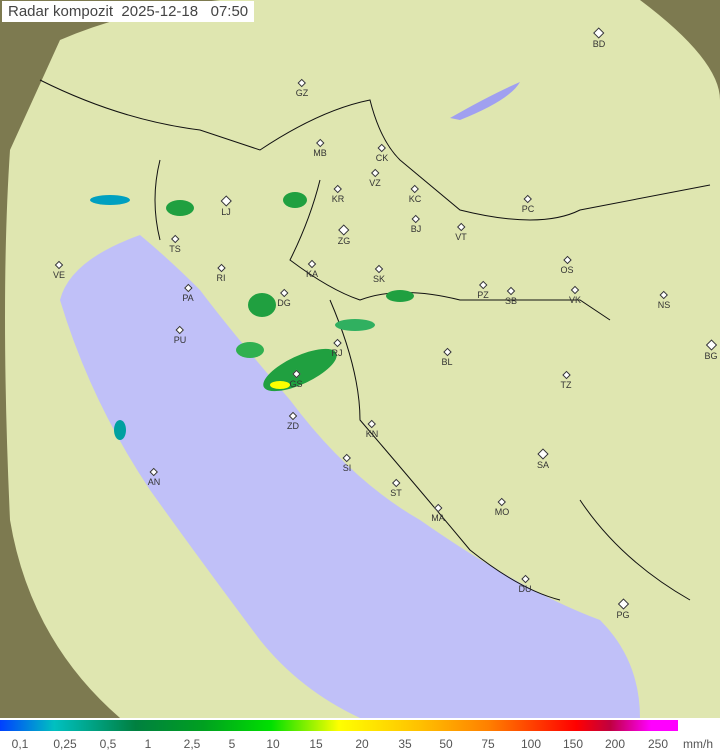  Describe the element at coordinates (664, 305) in the screenshot. I see `city-label: NS` at that location.